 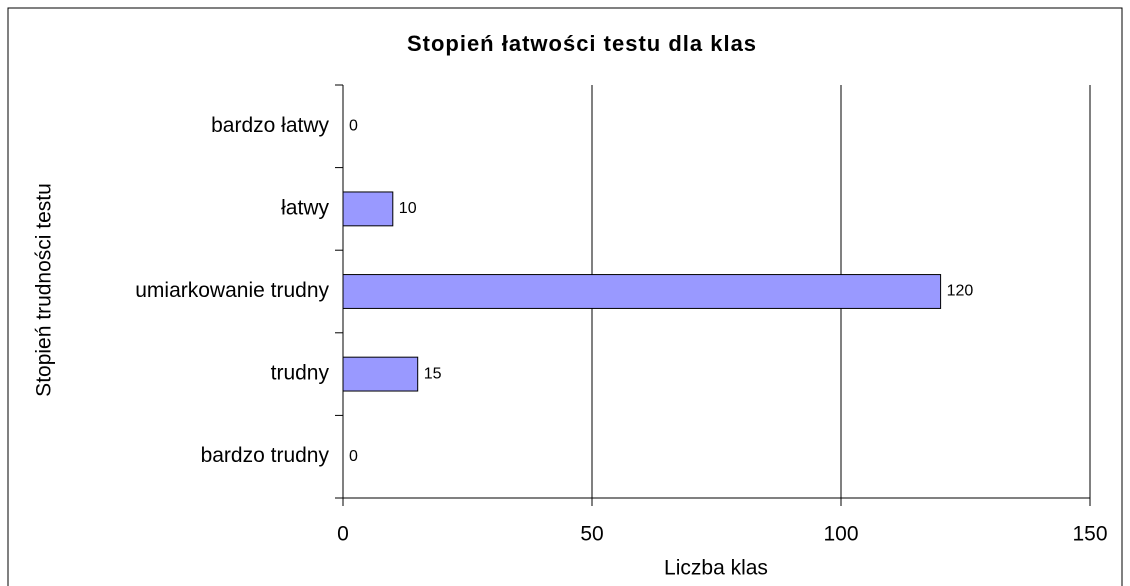 I want to click on chart-title: Stopień łatwości testu dla klas, so click(x=582, y=43).